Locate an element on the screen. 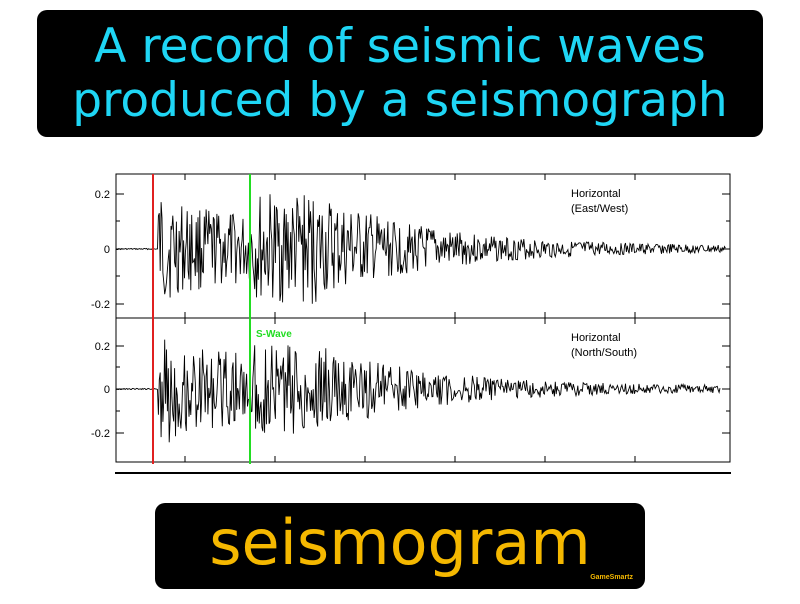  definition-line-2: produced by a seismograph is located at coordinates (400, 100).